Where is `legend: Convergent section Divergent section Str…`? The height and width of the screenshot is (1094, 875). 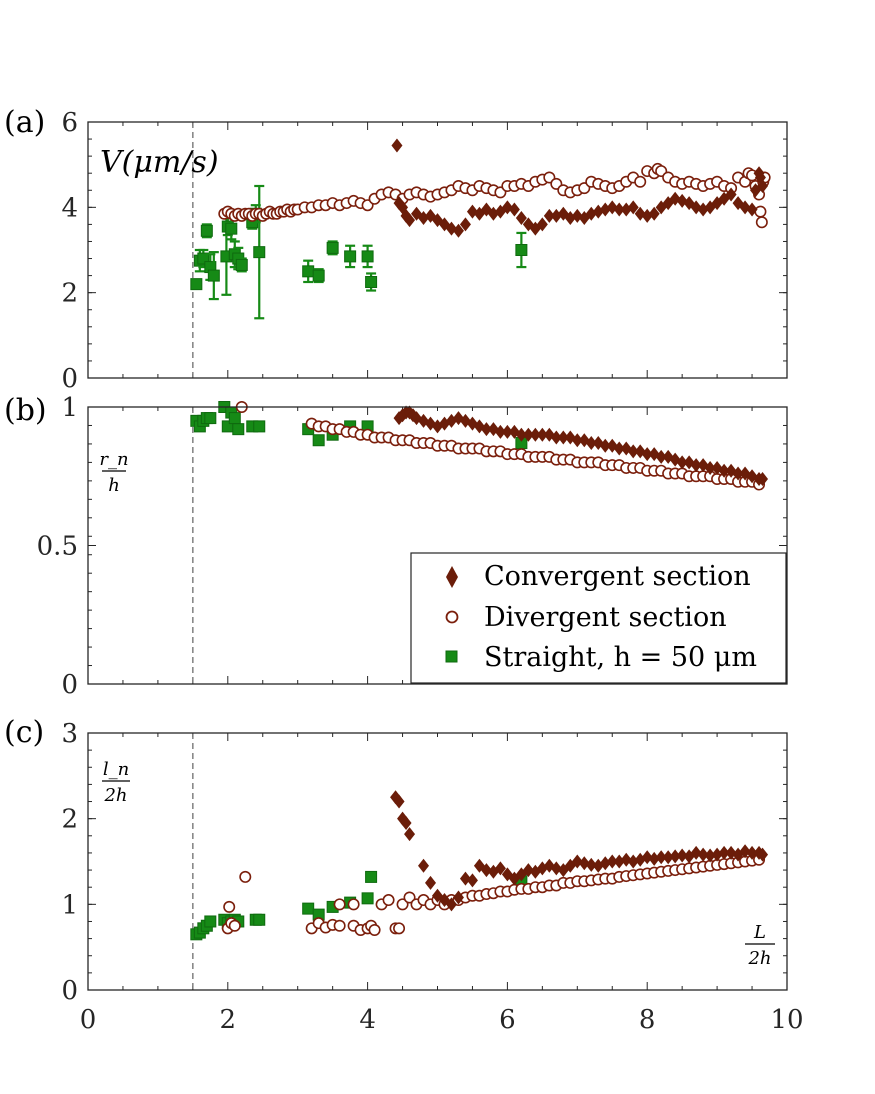 legend: Convergent section Divergent section Str… is located at coordinates (598, 618).